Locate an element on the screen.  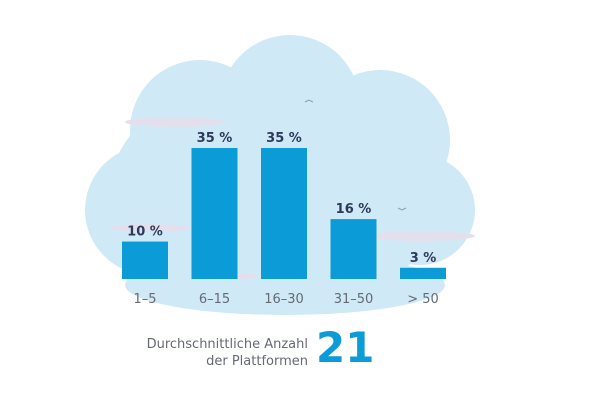
data-label: 3 % is located at coordinates (423, 258).